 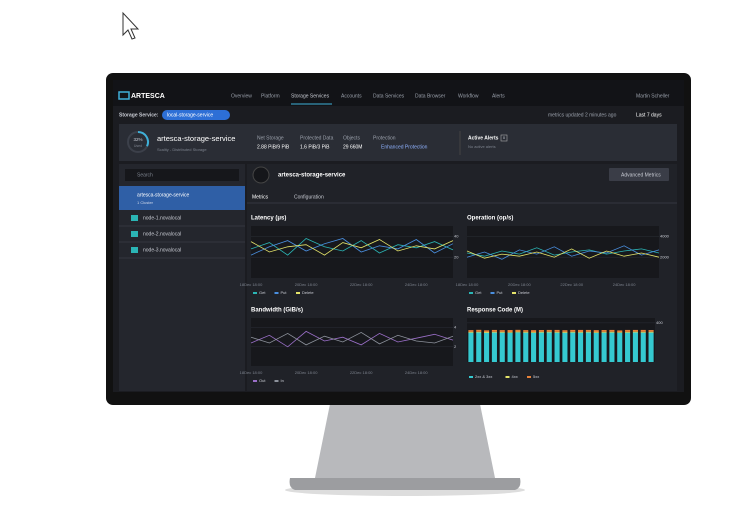 What do you see at coordinates (309, 197) in the screenshot?
I see `tab: Configuration` at bounding box center [309, 197].